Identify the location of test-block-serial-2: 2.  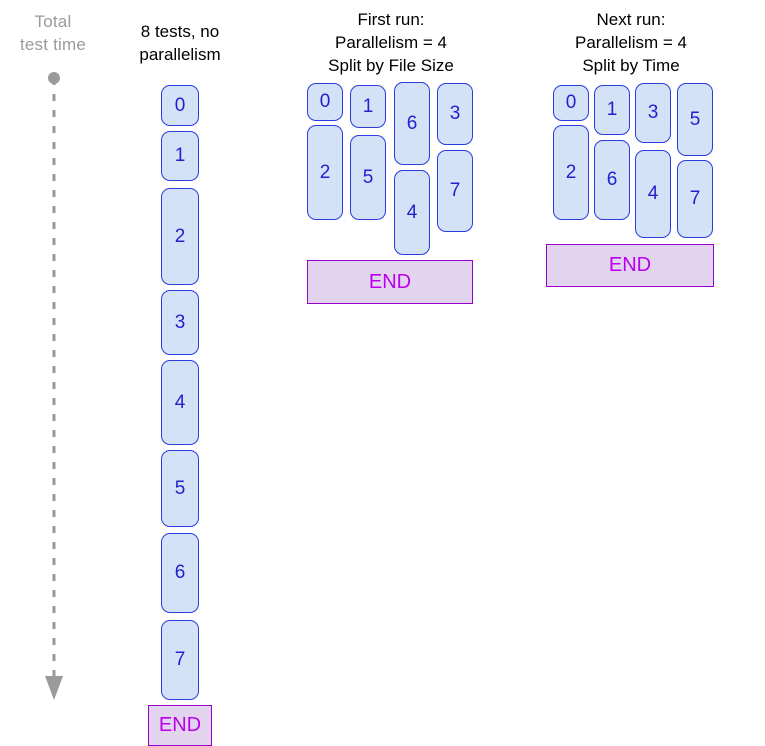
(180, 236).